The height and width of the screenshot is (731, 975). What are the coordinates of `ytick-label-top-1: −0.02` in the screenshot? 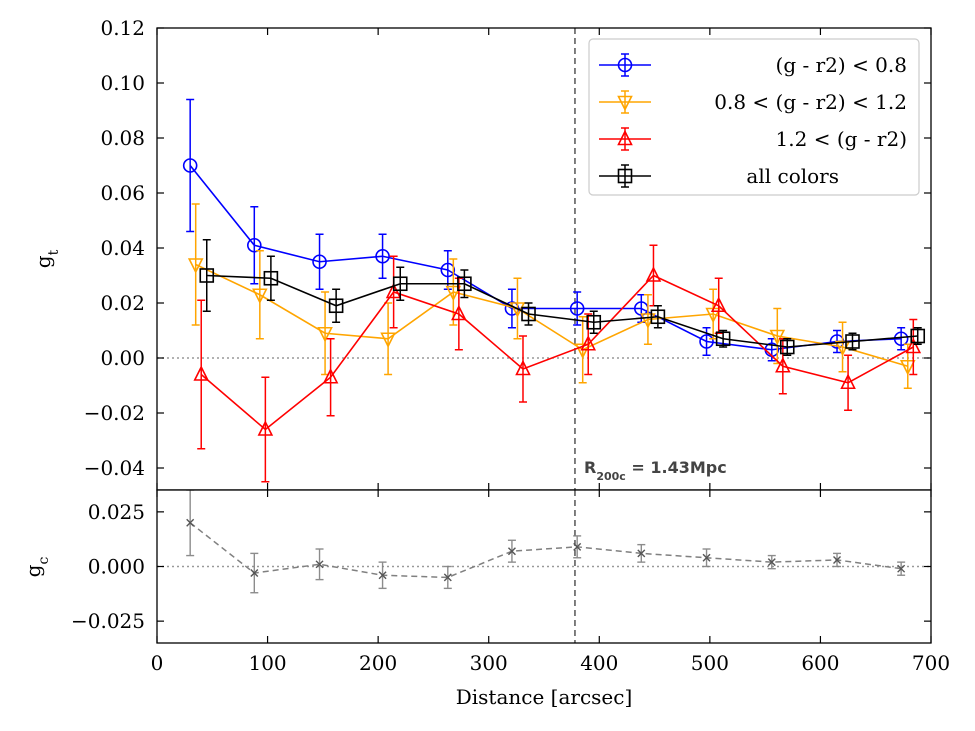 It's located at (114, 413).